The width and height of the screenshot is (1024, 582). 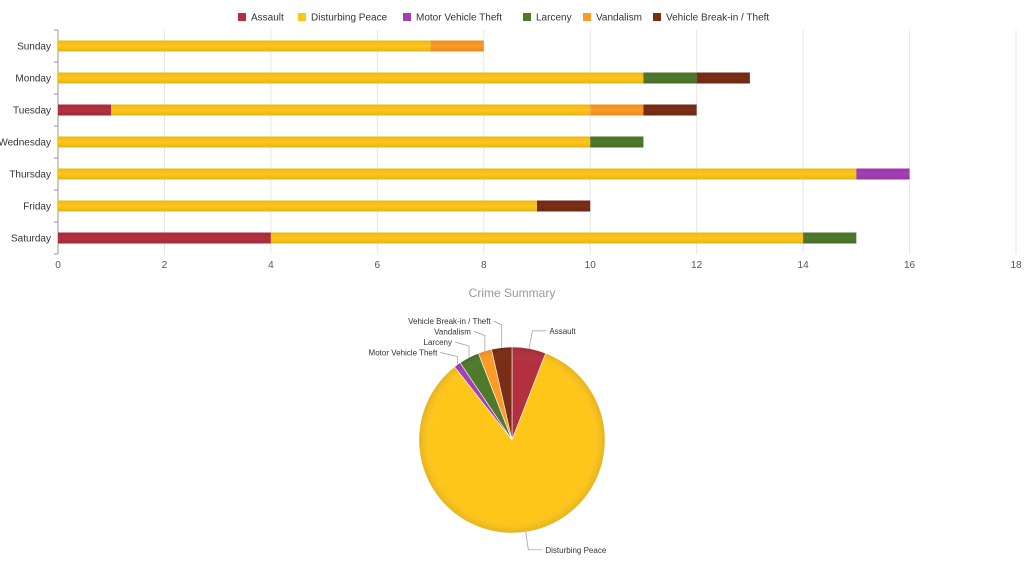 I want to click on x-tick-label: 12, so click(x=697, y=265).